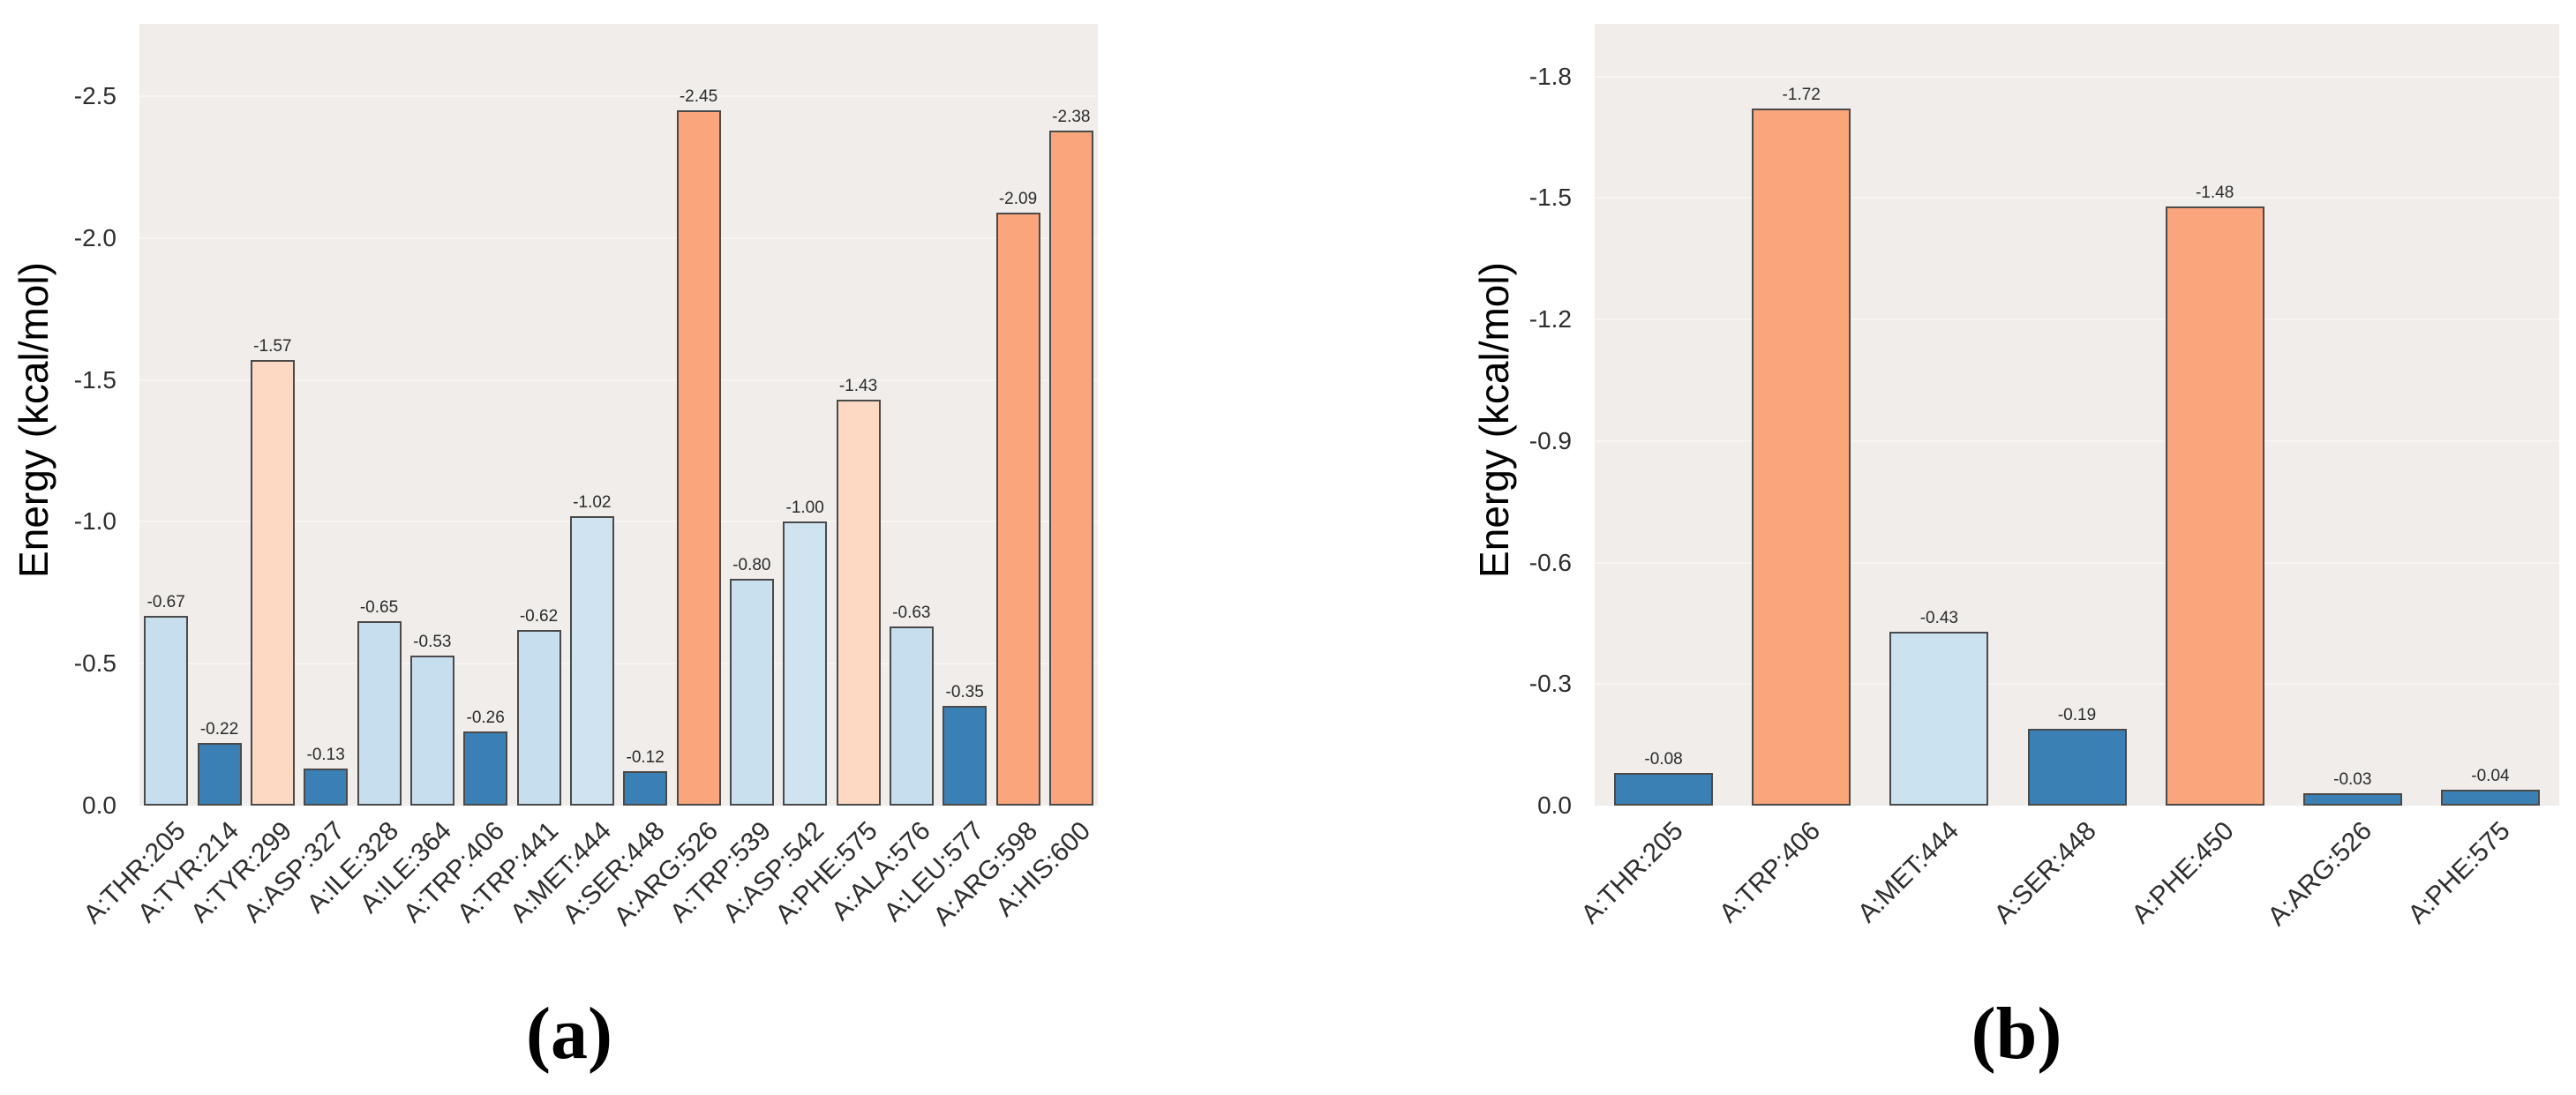 This screenshot has height=1095, width=2576. What do you see at coordinates (1770, 872) in the screenshot?
I see `x-tick-label: A:TRP:406` at bounding box center [1770, 872].